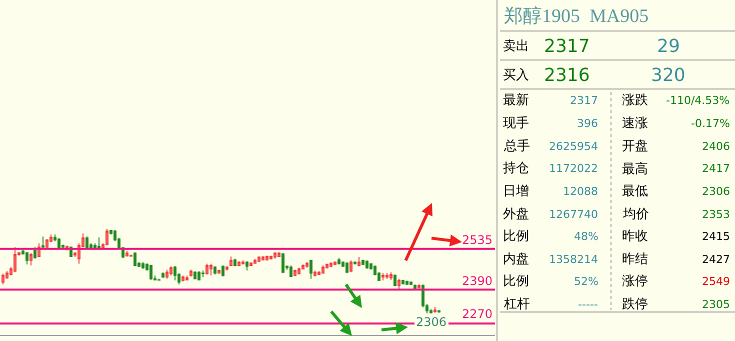 The height and width of the screenshot is (341, 735). What do you see at coordinates (477, 314) in the screenshot?
I see `ref-line-label: 2270` at bounding box center [477, 314].